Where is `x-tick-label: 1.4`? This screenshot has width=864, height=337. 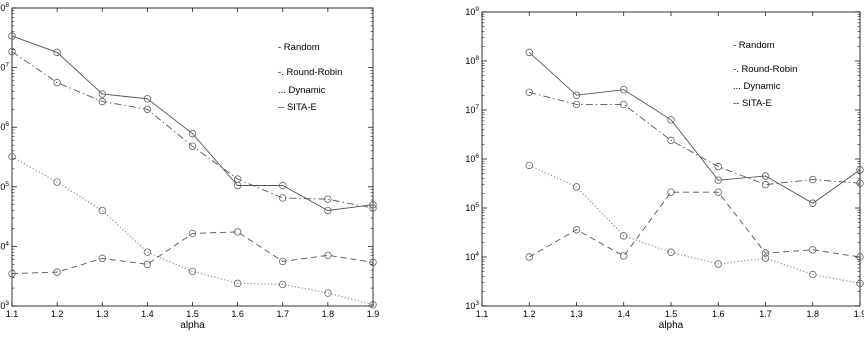 x-tick-label: 1.4 is located at coordinates (147, 314).